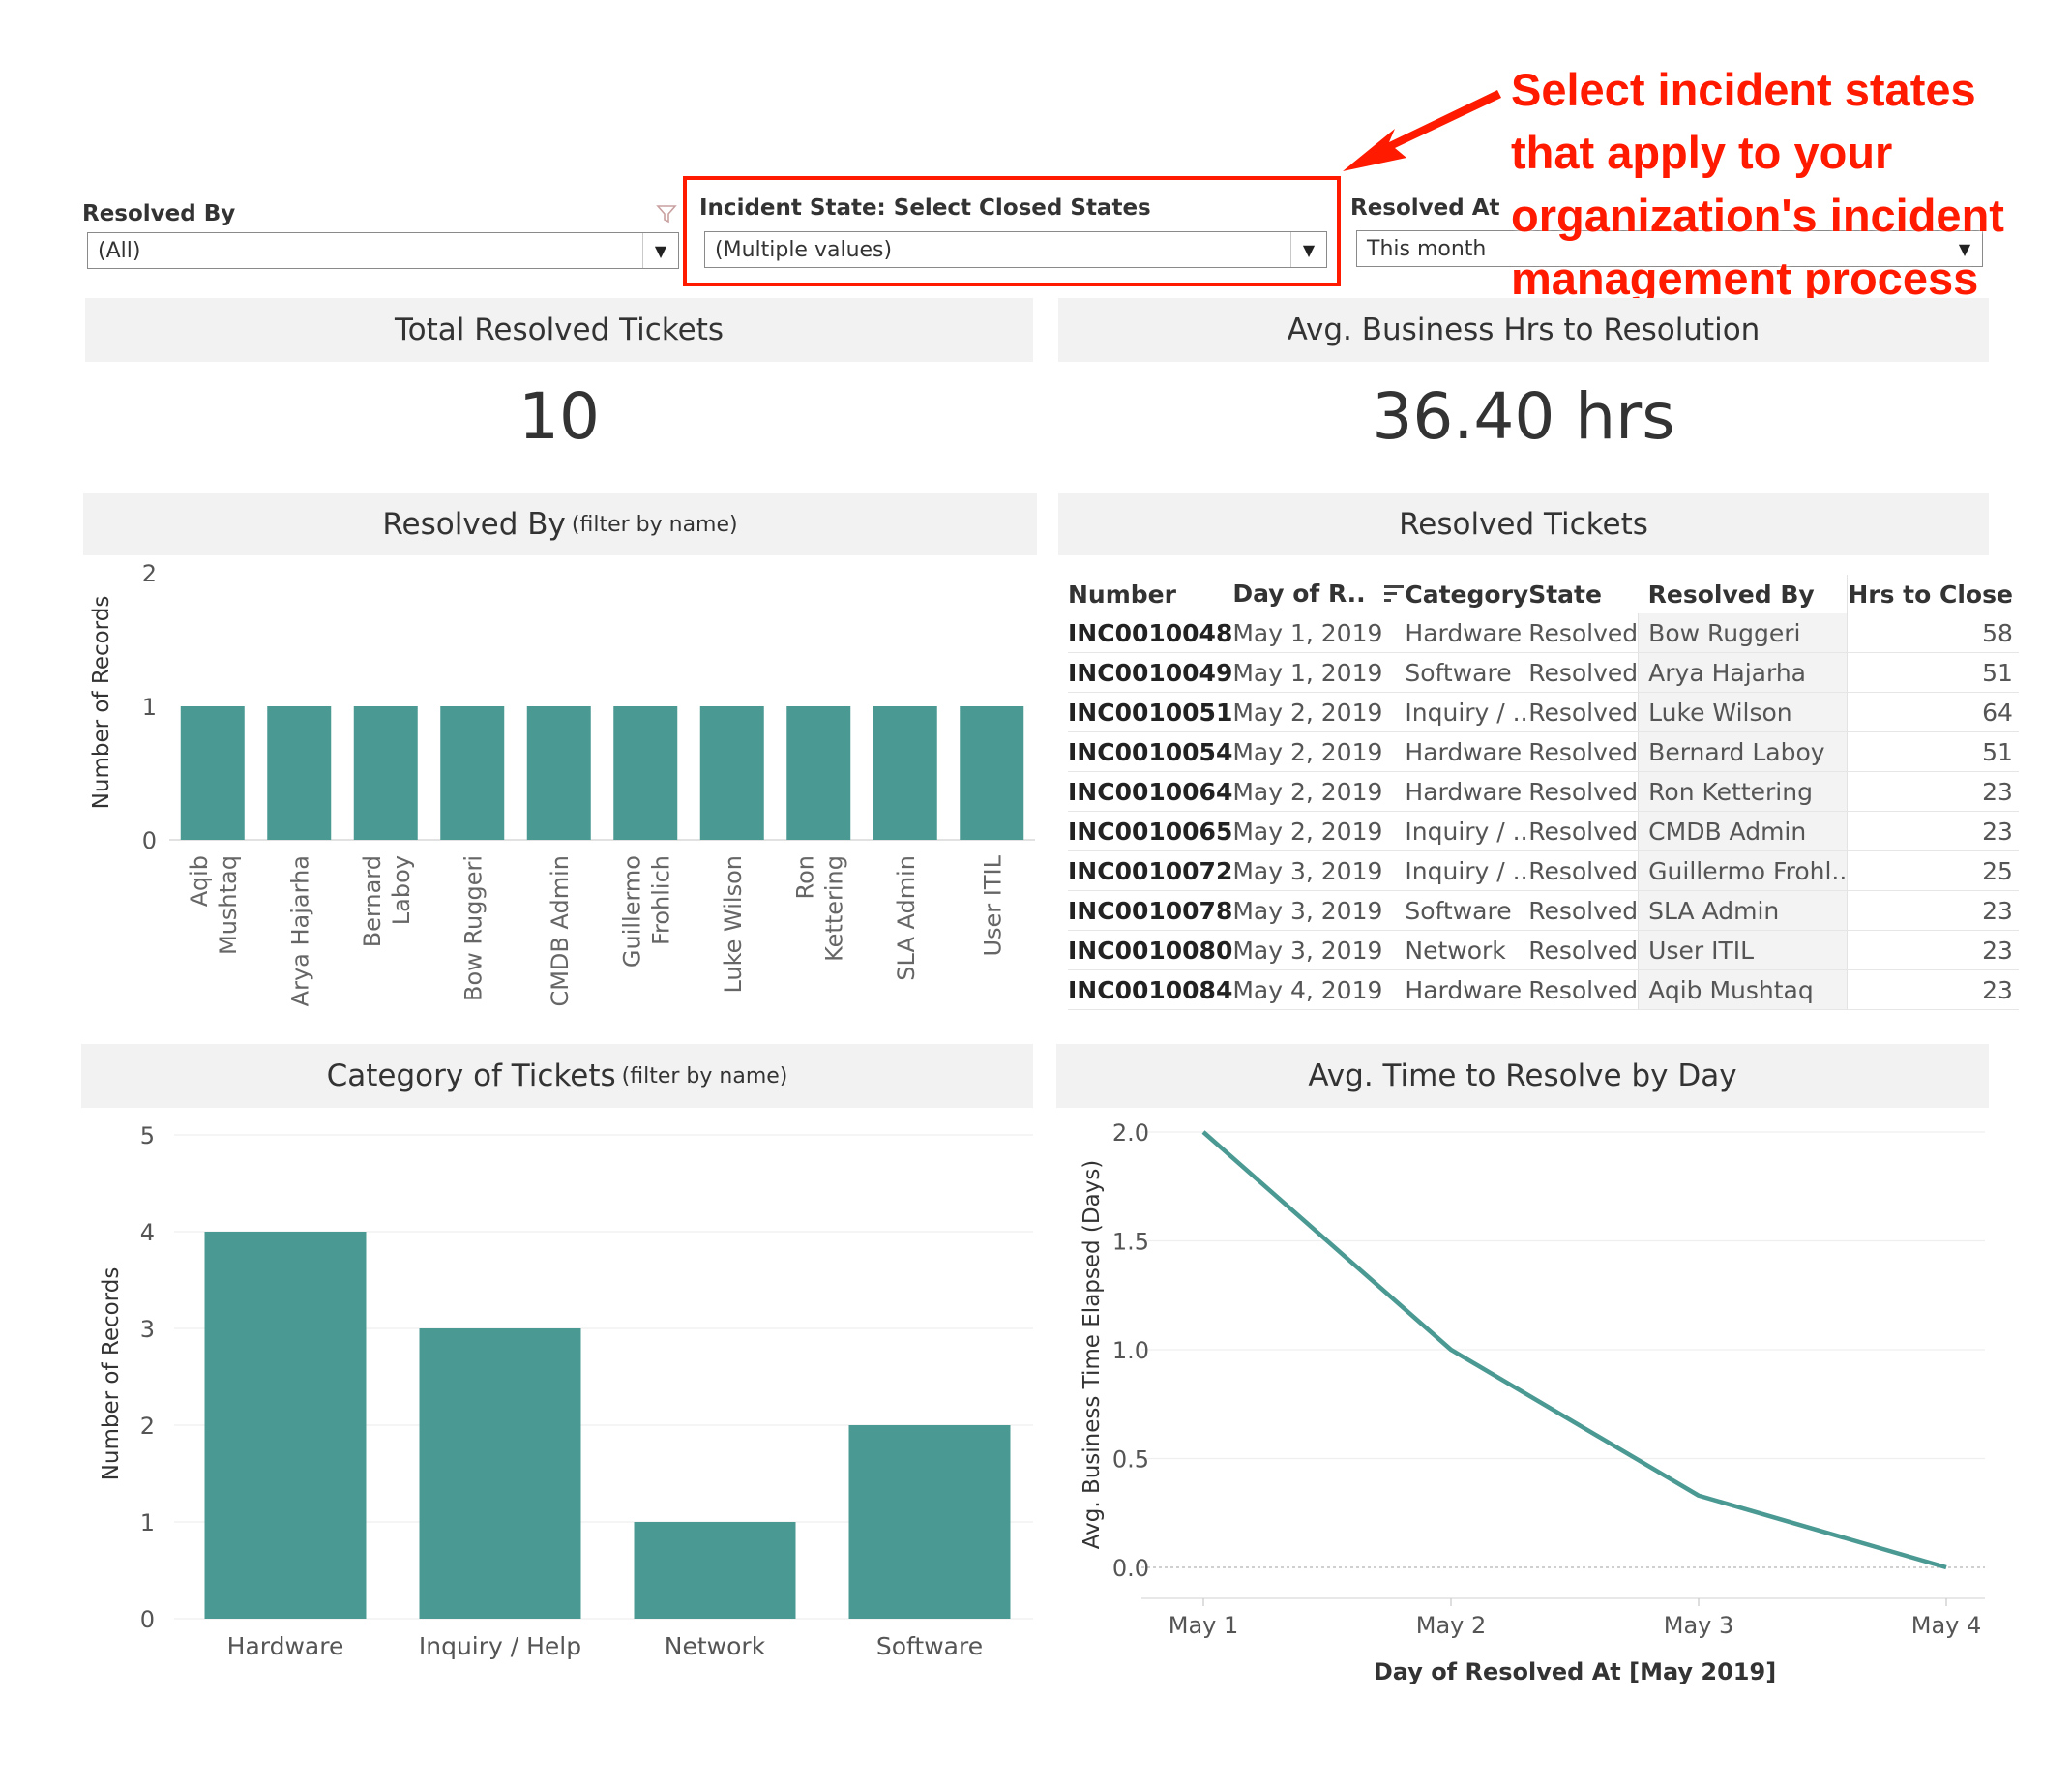 This screenshot has width=2072, height=1788. What do you see at coordinates (500, 1646) in the screenshot?
I see `x-tick-label: Inquiry / Help` at bounding box center [500, 1646].